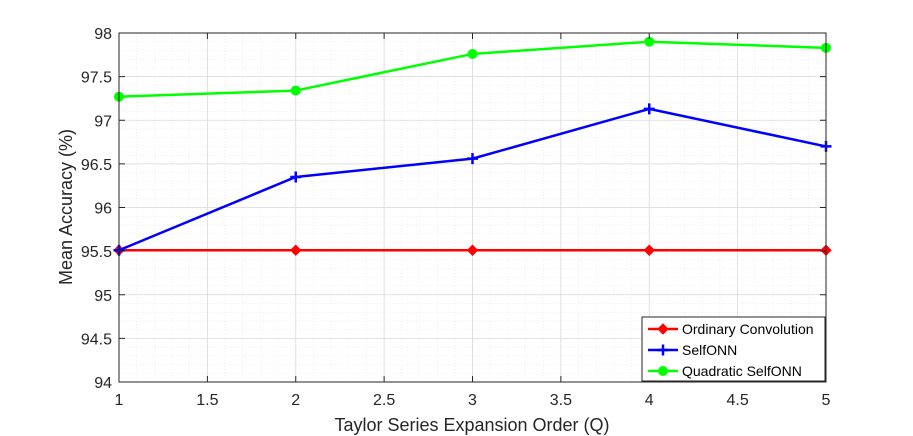 This screenshot has width=913, height=436. Describe the element at coordinates (561, 400) in the screenshot. I see `x-tick-label: 3.5` at that location.